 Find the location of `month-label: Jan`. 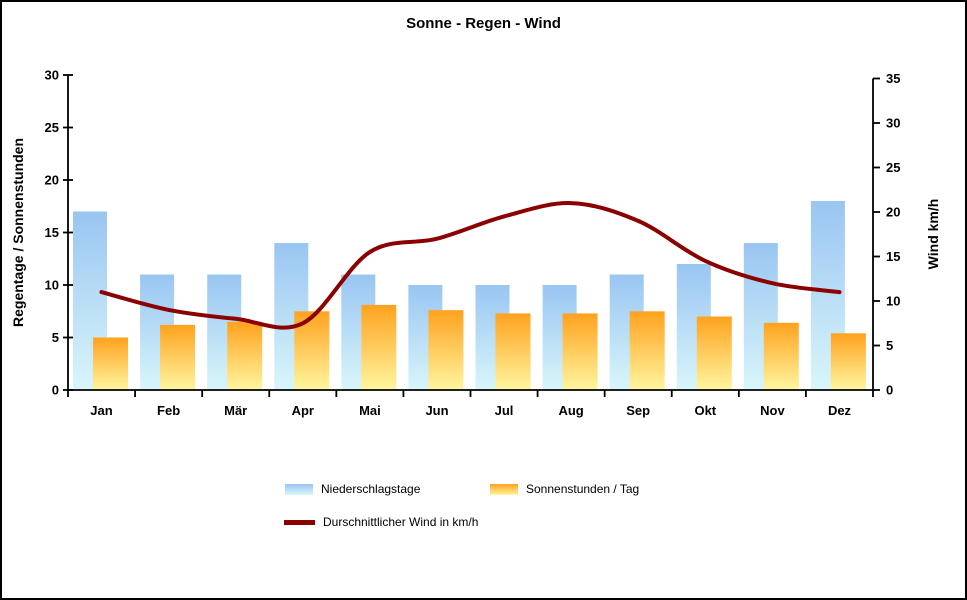

month-label: Jan is located at coordinates (101, 410).